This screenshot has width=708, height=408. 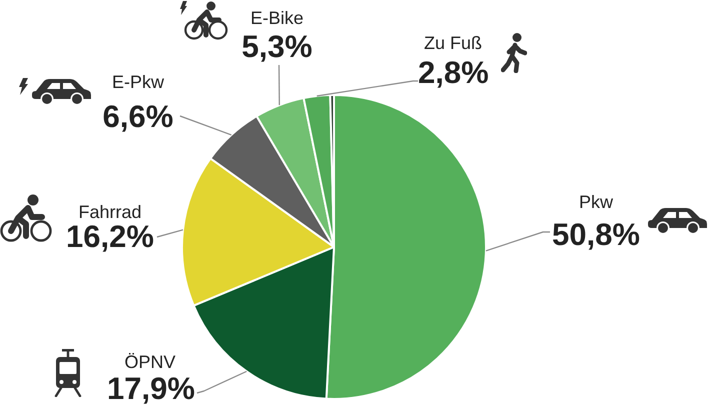 I want to click on slice-label: ÖPNV, so click(x=150, y=362).